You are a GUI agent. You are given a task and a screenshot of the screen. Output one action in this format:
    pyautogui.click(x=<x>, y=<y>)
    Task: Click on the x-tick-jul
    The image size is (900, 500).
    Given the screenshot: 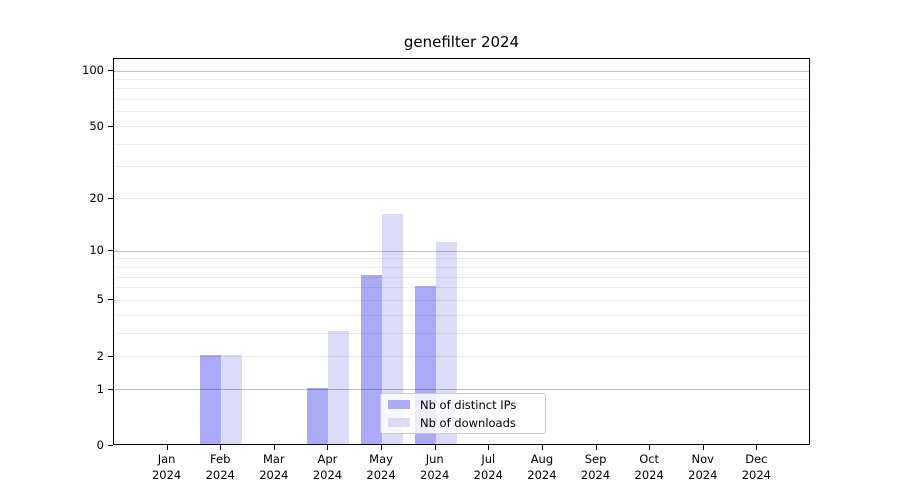 What is the action you would take?
    pyautogui.click(x=489, y=447)
    